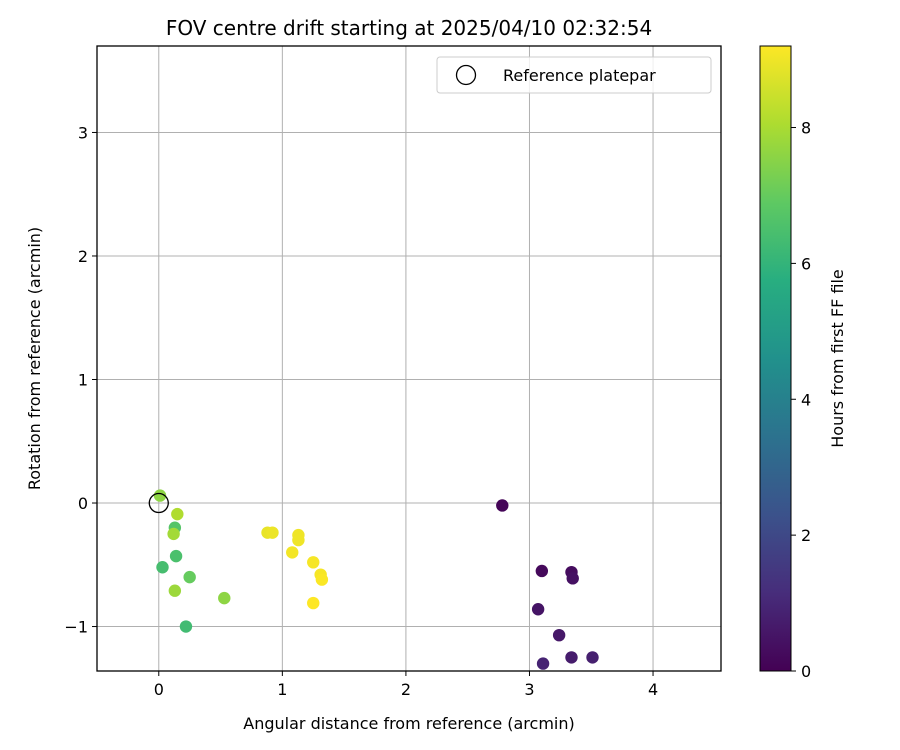 The height and width of the screenshot is (750, 900). Describe the element at coordinates (775, 358) in the screenshot. I see `colorbar` at that location.